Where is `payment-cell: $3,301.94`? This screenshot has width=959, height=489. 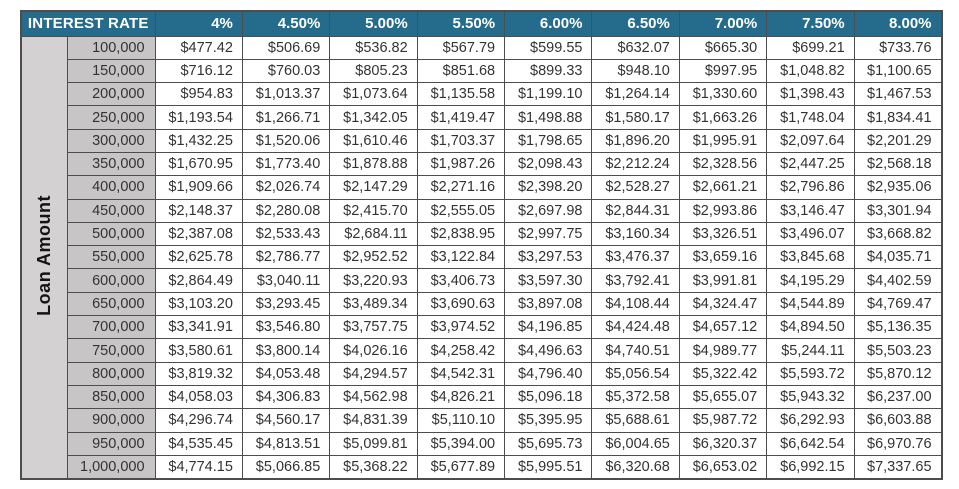 payment-cell: $3,301.94 is located at coordinates (898, 210).